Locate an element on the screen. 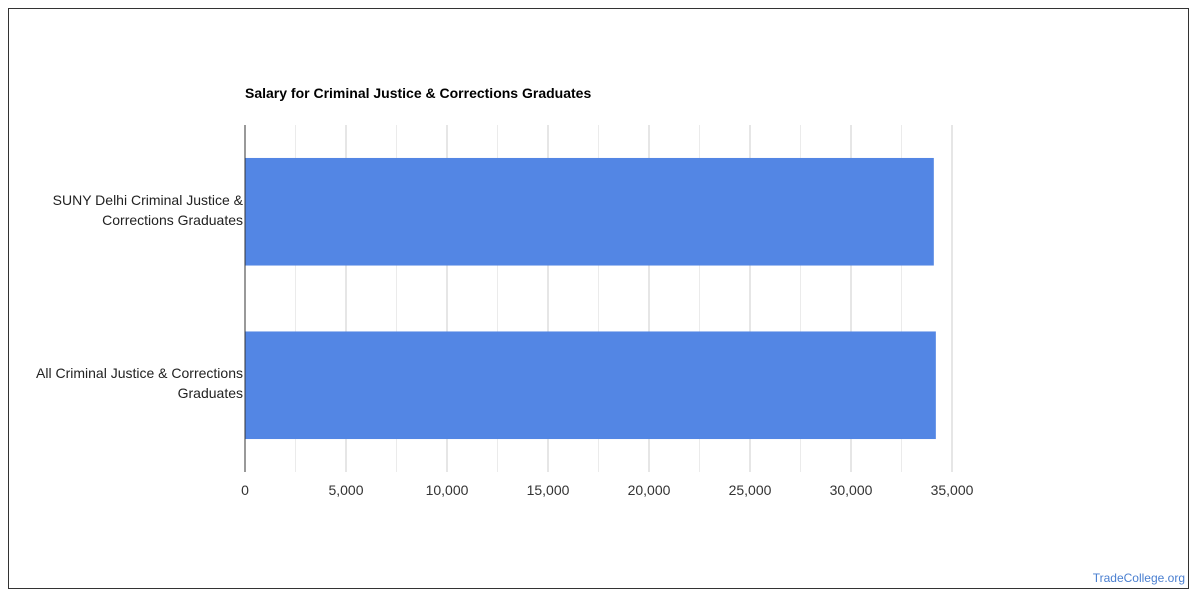 Image resolution: width=1200 pixels, height=600 pixels. x-tick-label: 35,000 is located at coordinates (952, 490).